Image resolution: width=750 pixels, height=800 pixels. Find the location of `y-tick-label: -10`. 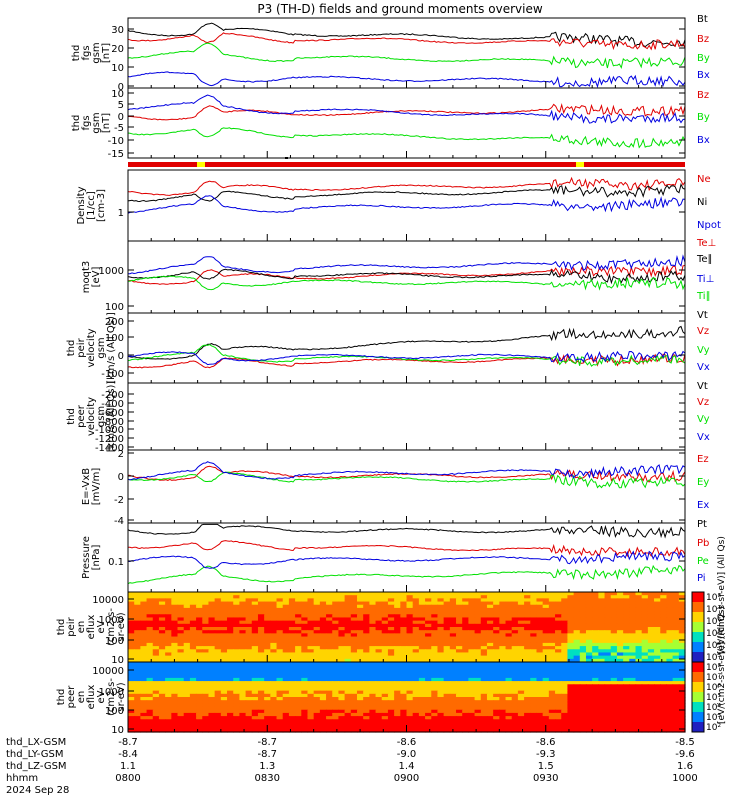

y-tick-label: -10 is located at coordinates (116, 141).